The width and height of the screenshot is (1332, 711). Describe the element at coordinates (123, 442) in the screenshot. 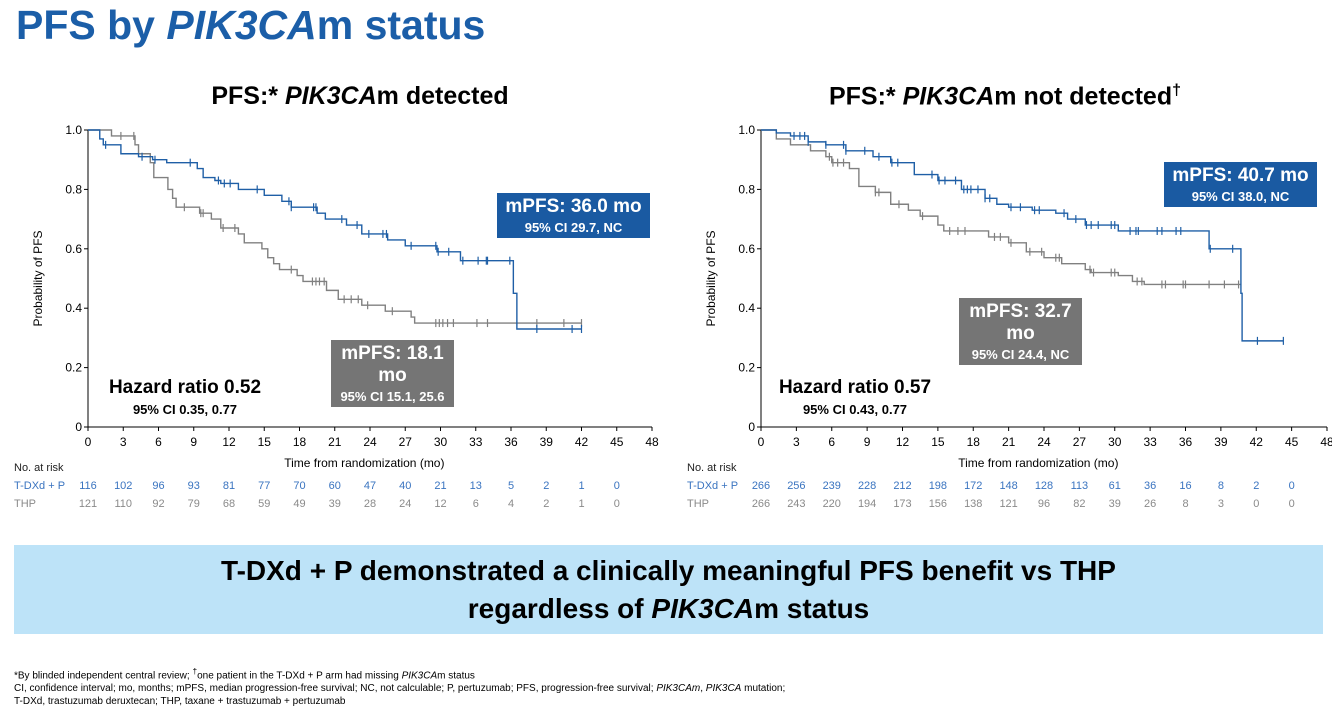

I see `x-tick-label: 3` at that location.